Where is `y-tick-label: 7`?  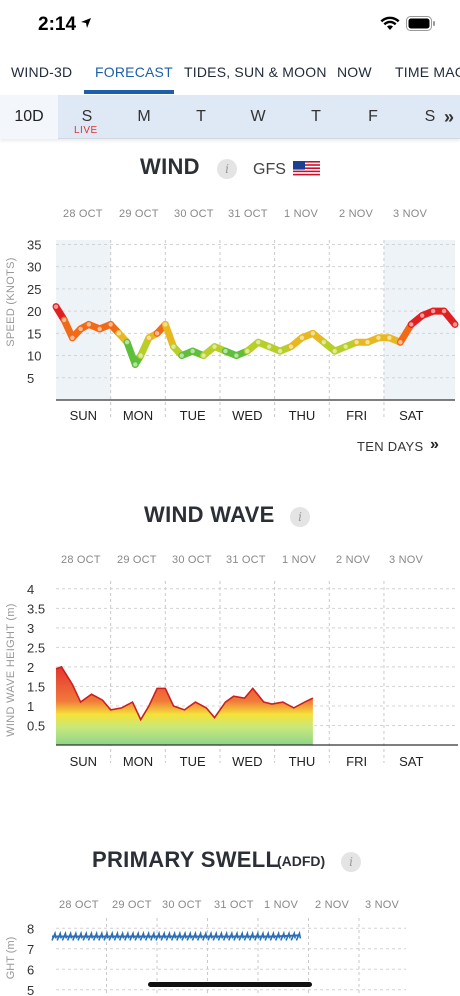
y-tick-label: 7 is located at coordinates (30, 949).